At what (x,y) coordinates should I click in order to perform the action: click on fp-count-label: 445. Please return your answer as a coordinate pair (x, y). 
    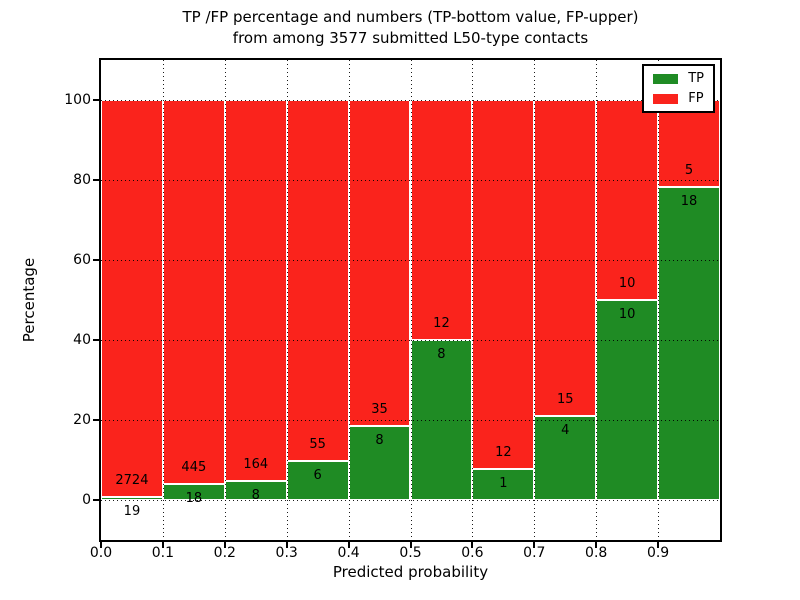
    Looking at the image, I should click on (194, 468).